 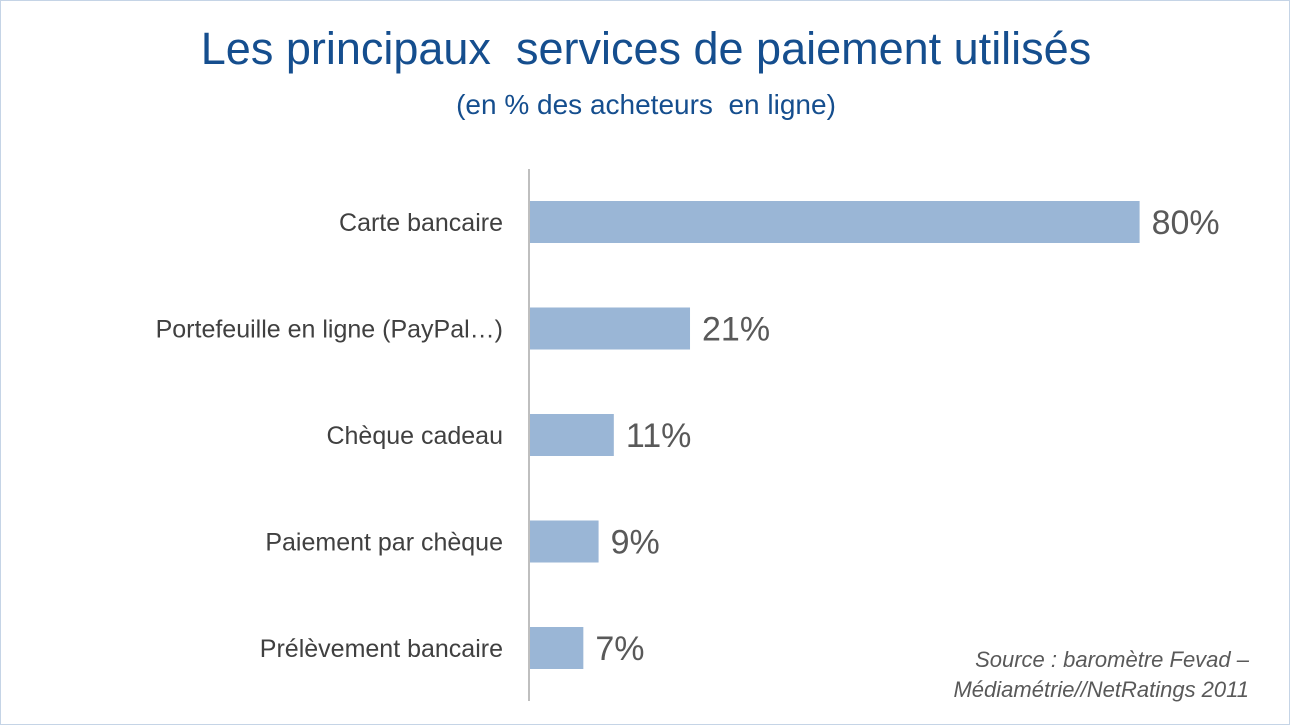 I want to click on category-label: Paiement par chèque, so click(x=384, y=543).